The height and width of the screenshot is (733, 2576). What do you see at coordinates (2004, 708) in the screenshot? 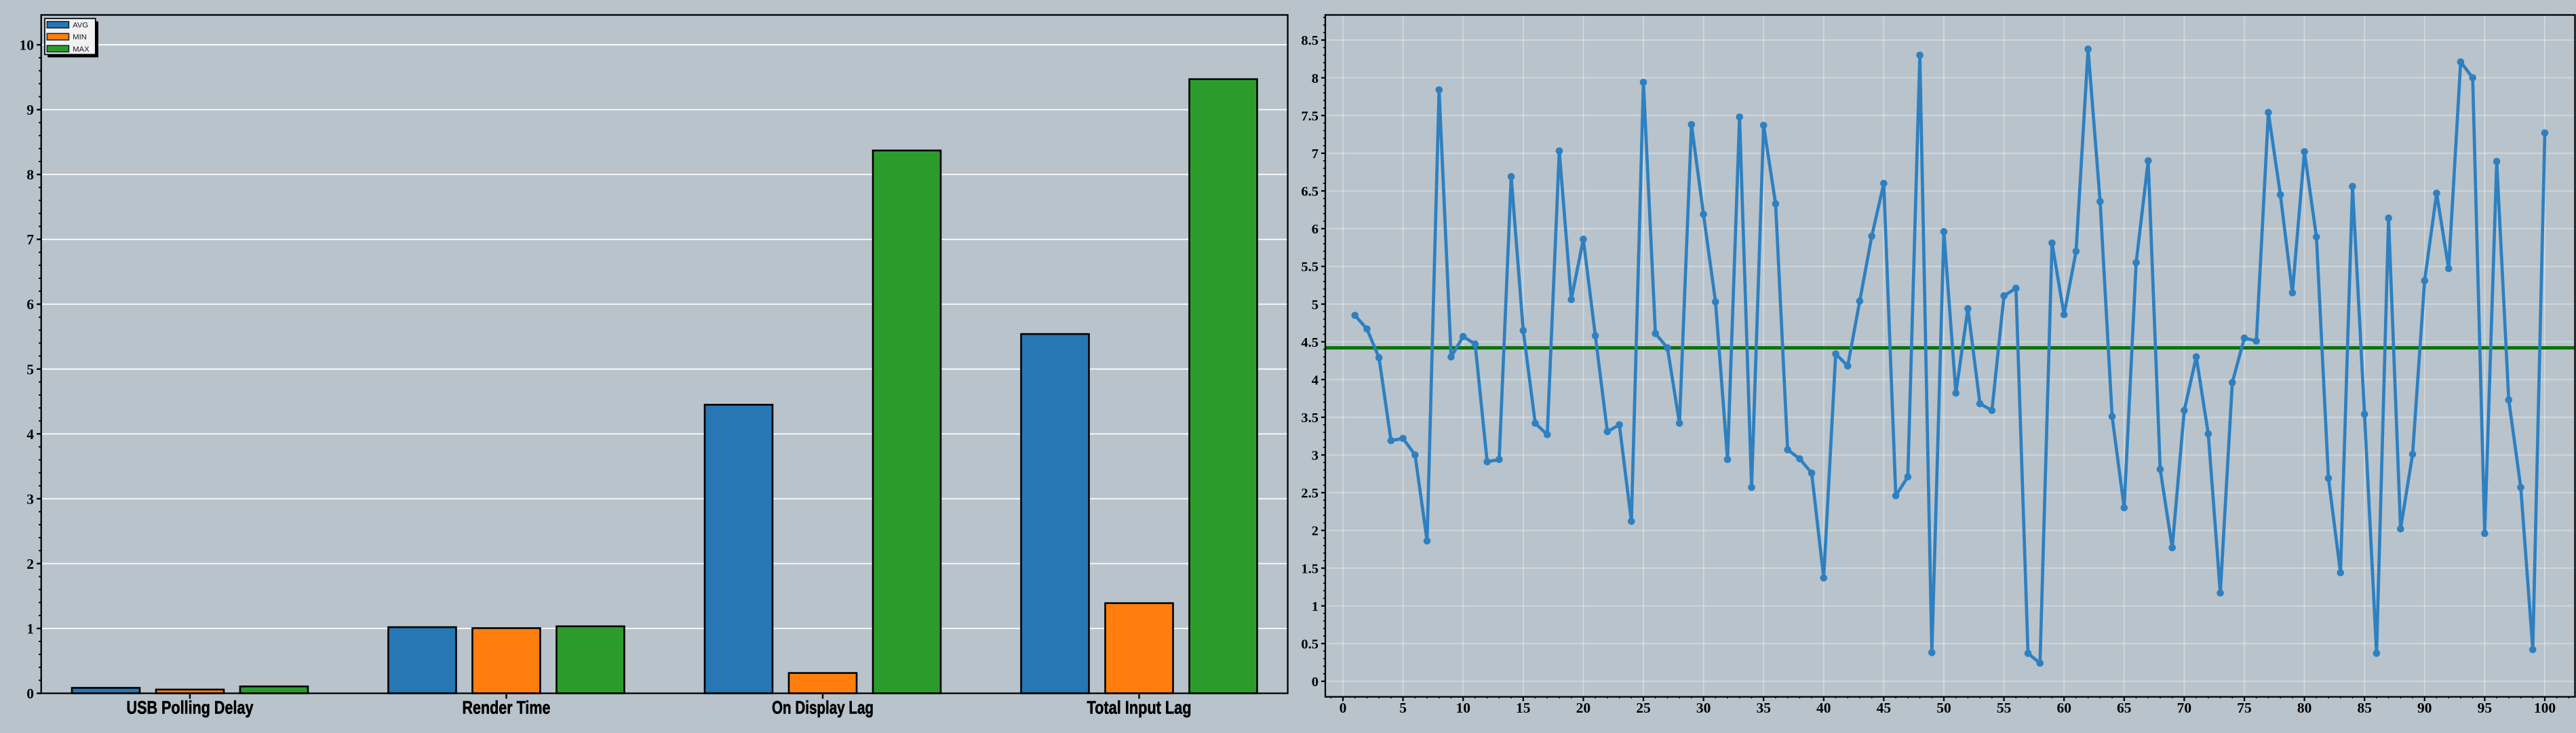
I see `svg-text: 55` at bounding box center [2004, 708].